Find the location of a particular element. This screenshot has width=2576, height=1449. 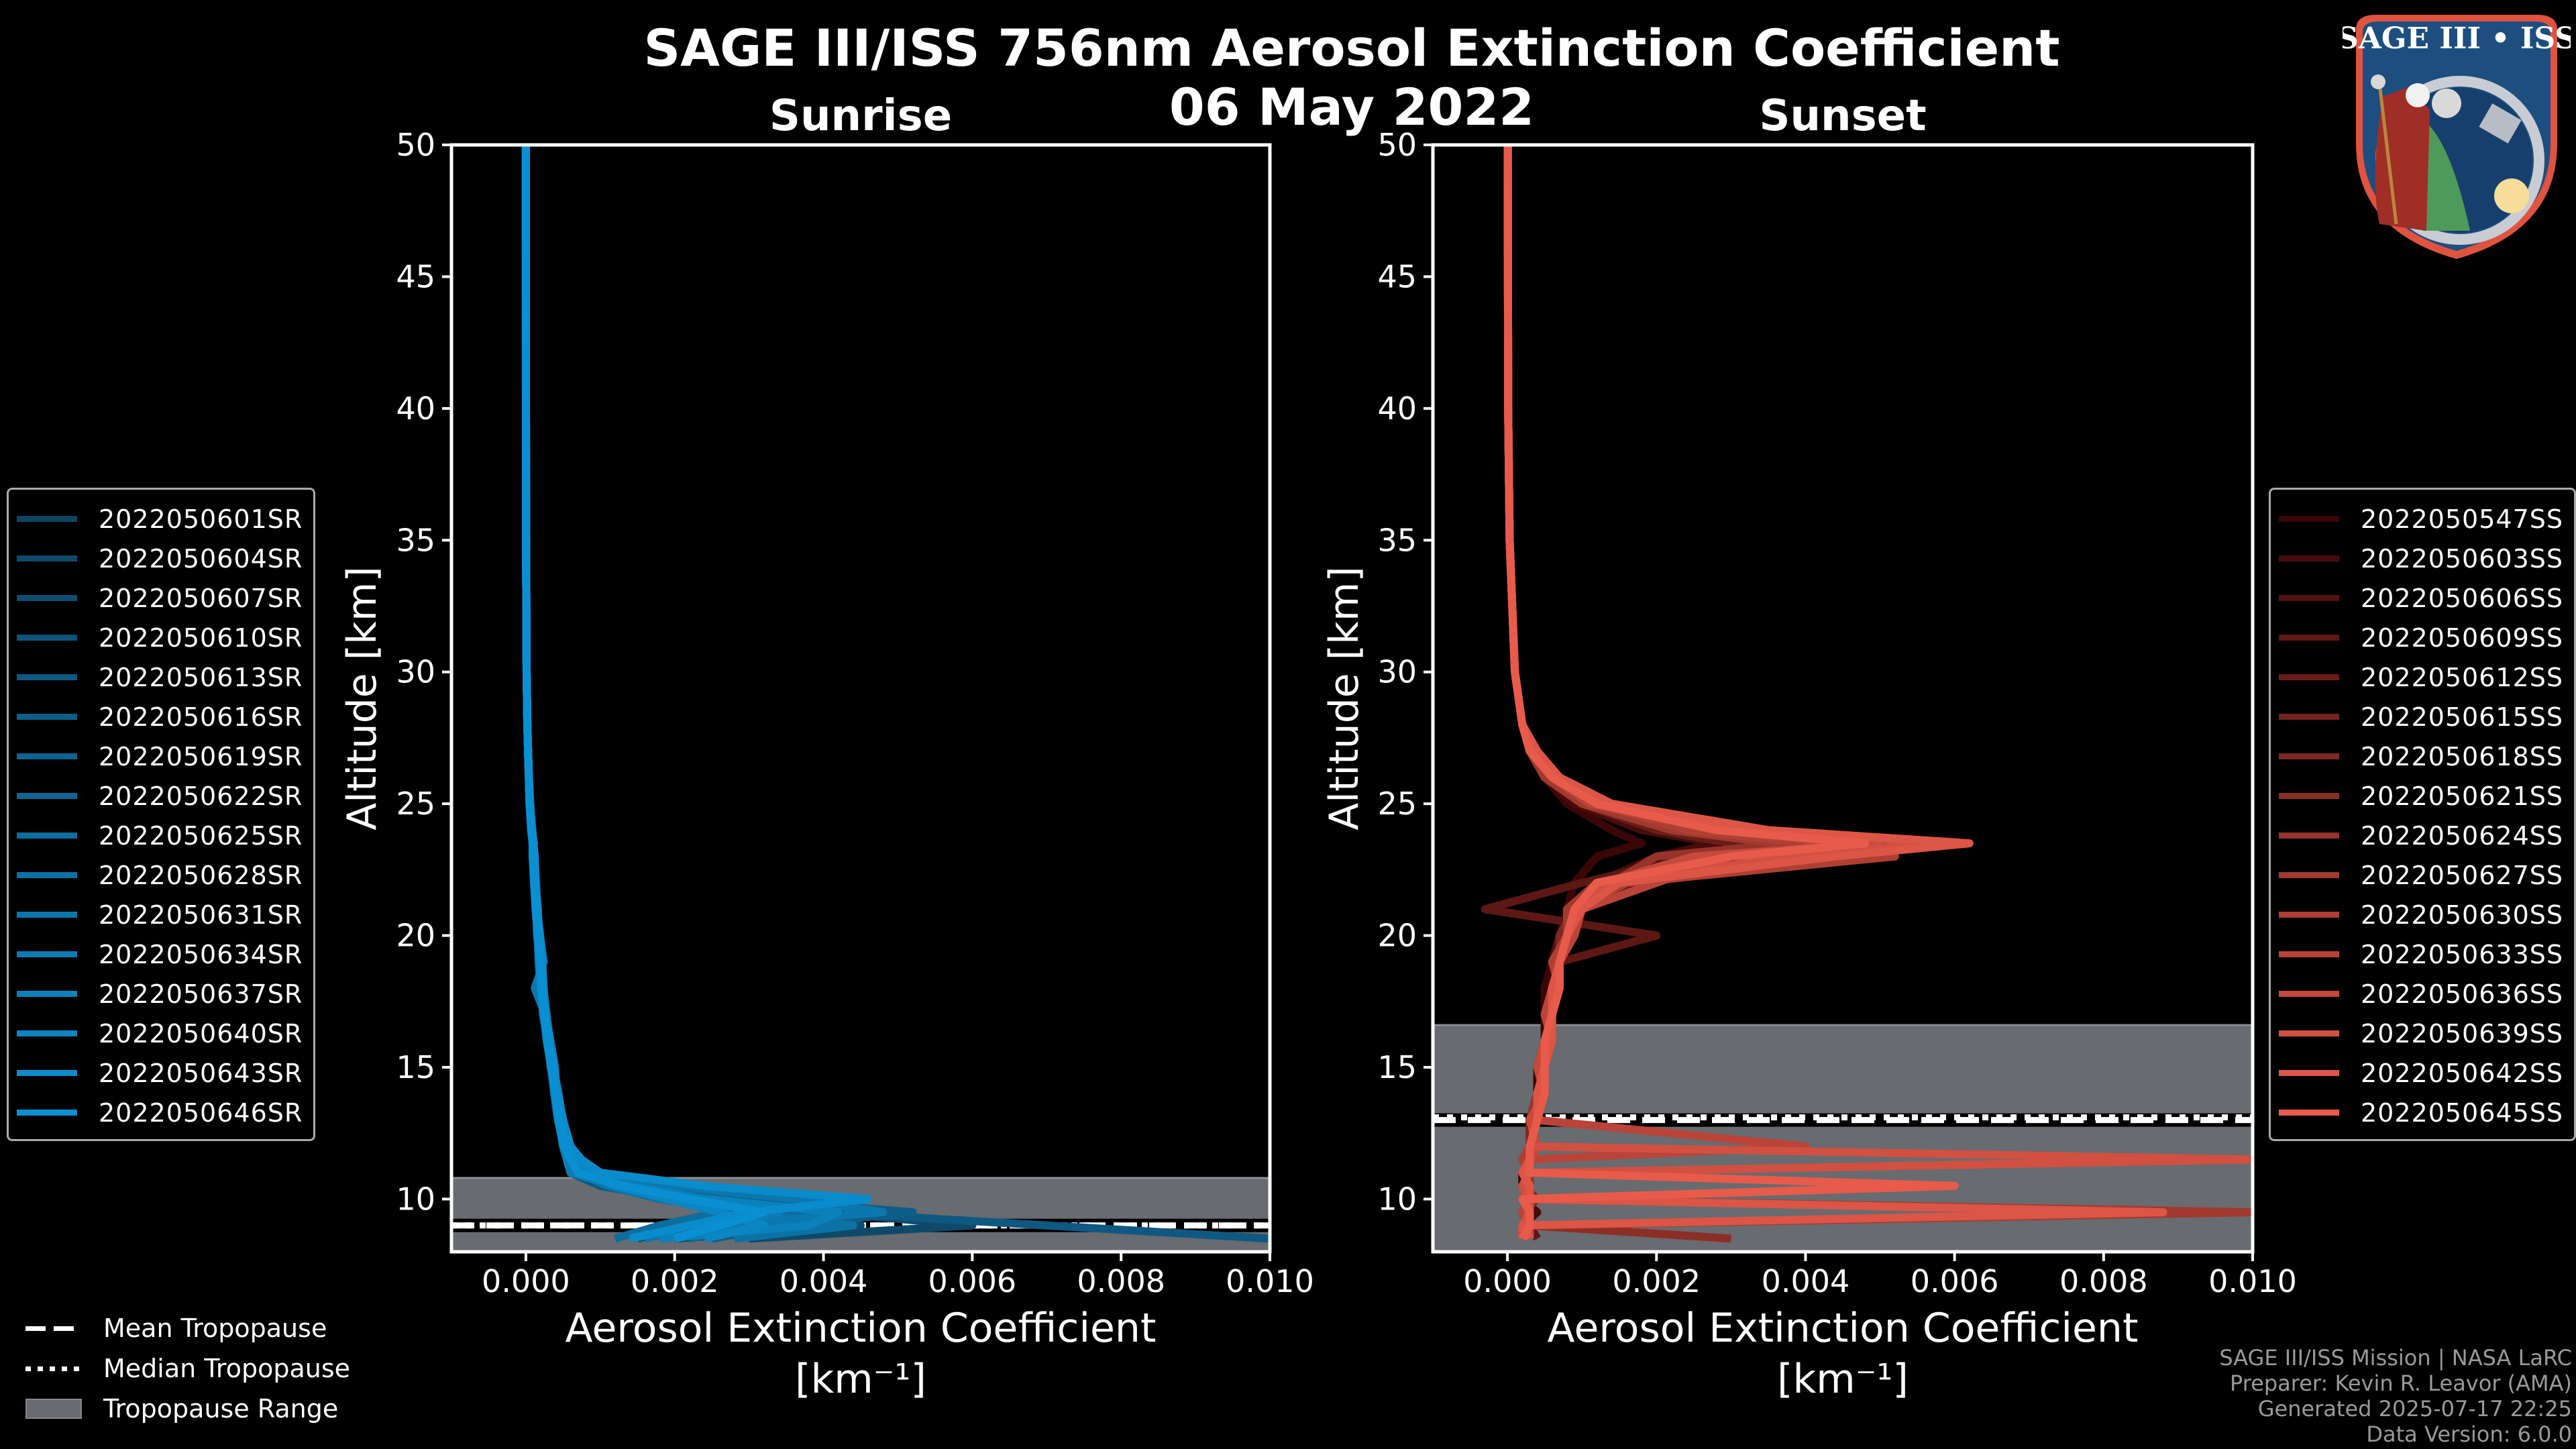

legend-mean-tropopause: Mean Tropopause is located at coordinates (187, 1328).